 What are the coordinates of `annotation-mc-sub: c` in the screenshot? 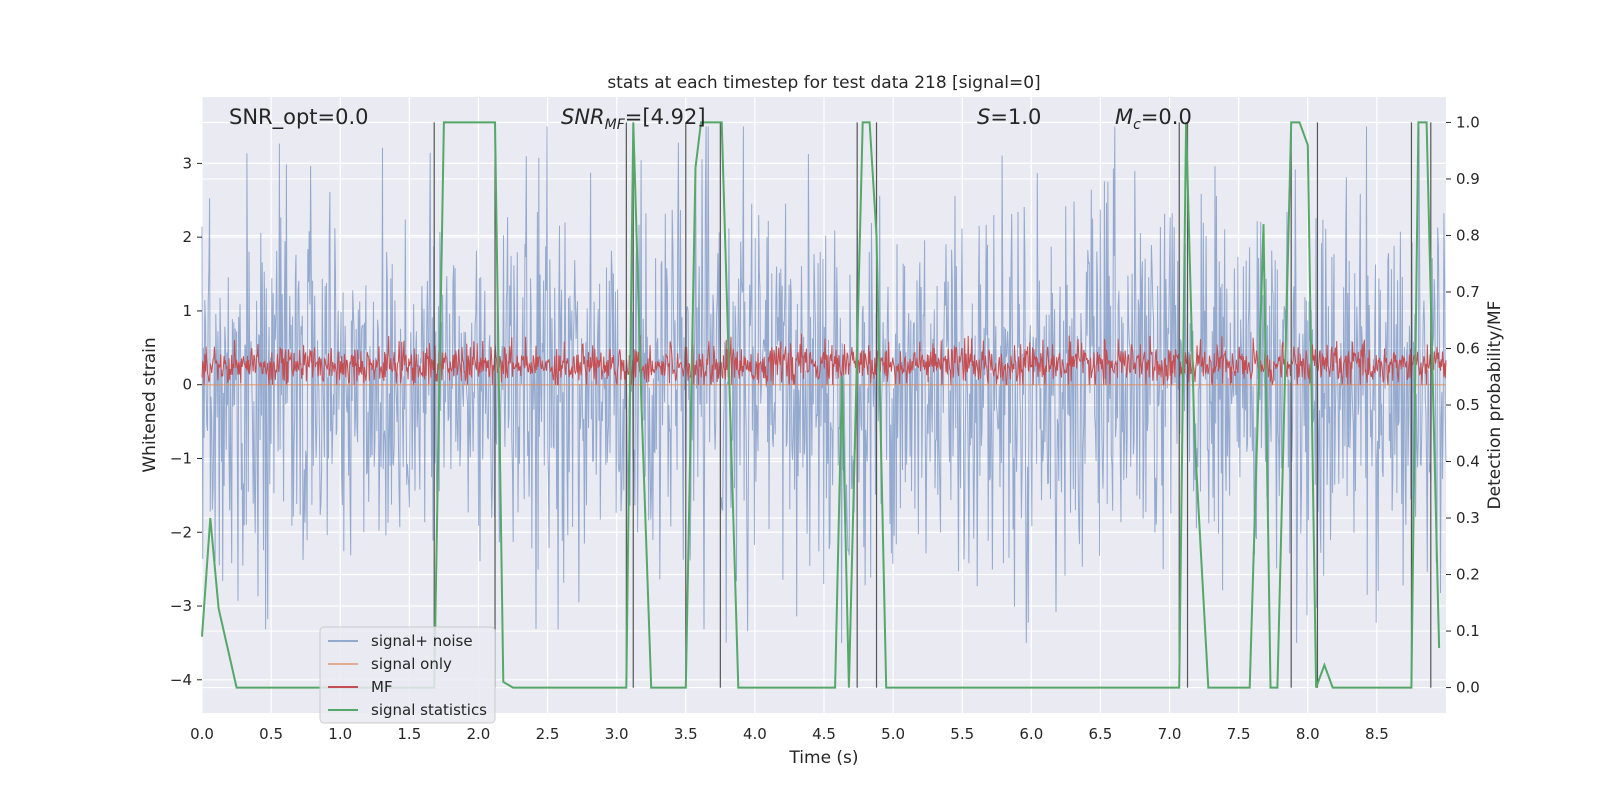 It's located at (1137, 125).